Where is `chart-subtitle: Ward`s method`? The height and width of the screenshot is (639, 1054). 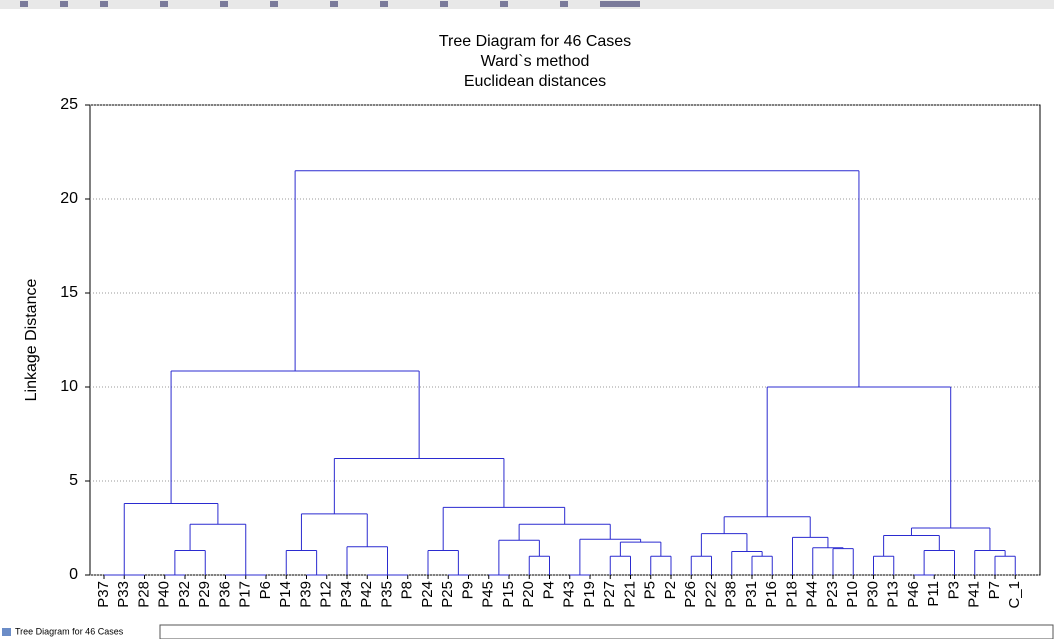 chart-subtitle: Ward`s method is located at coordinates (535, 61).